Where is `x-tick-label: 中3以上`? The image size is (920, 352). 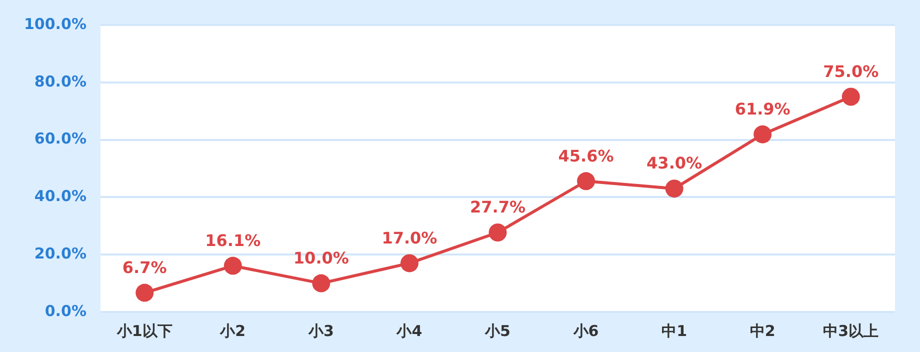
x-tick-label: 中3以上 is located at coordinates (851, 331).